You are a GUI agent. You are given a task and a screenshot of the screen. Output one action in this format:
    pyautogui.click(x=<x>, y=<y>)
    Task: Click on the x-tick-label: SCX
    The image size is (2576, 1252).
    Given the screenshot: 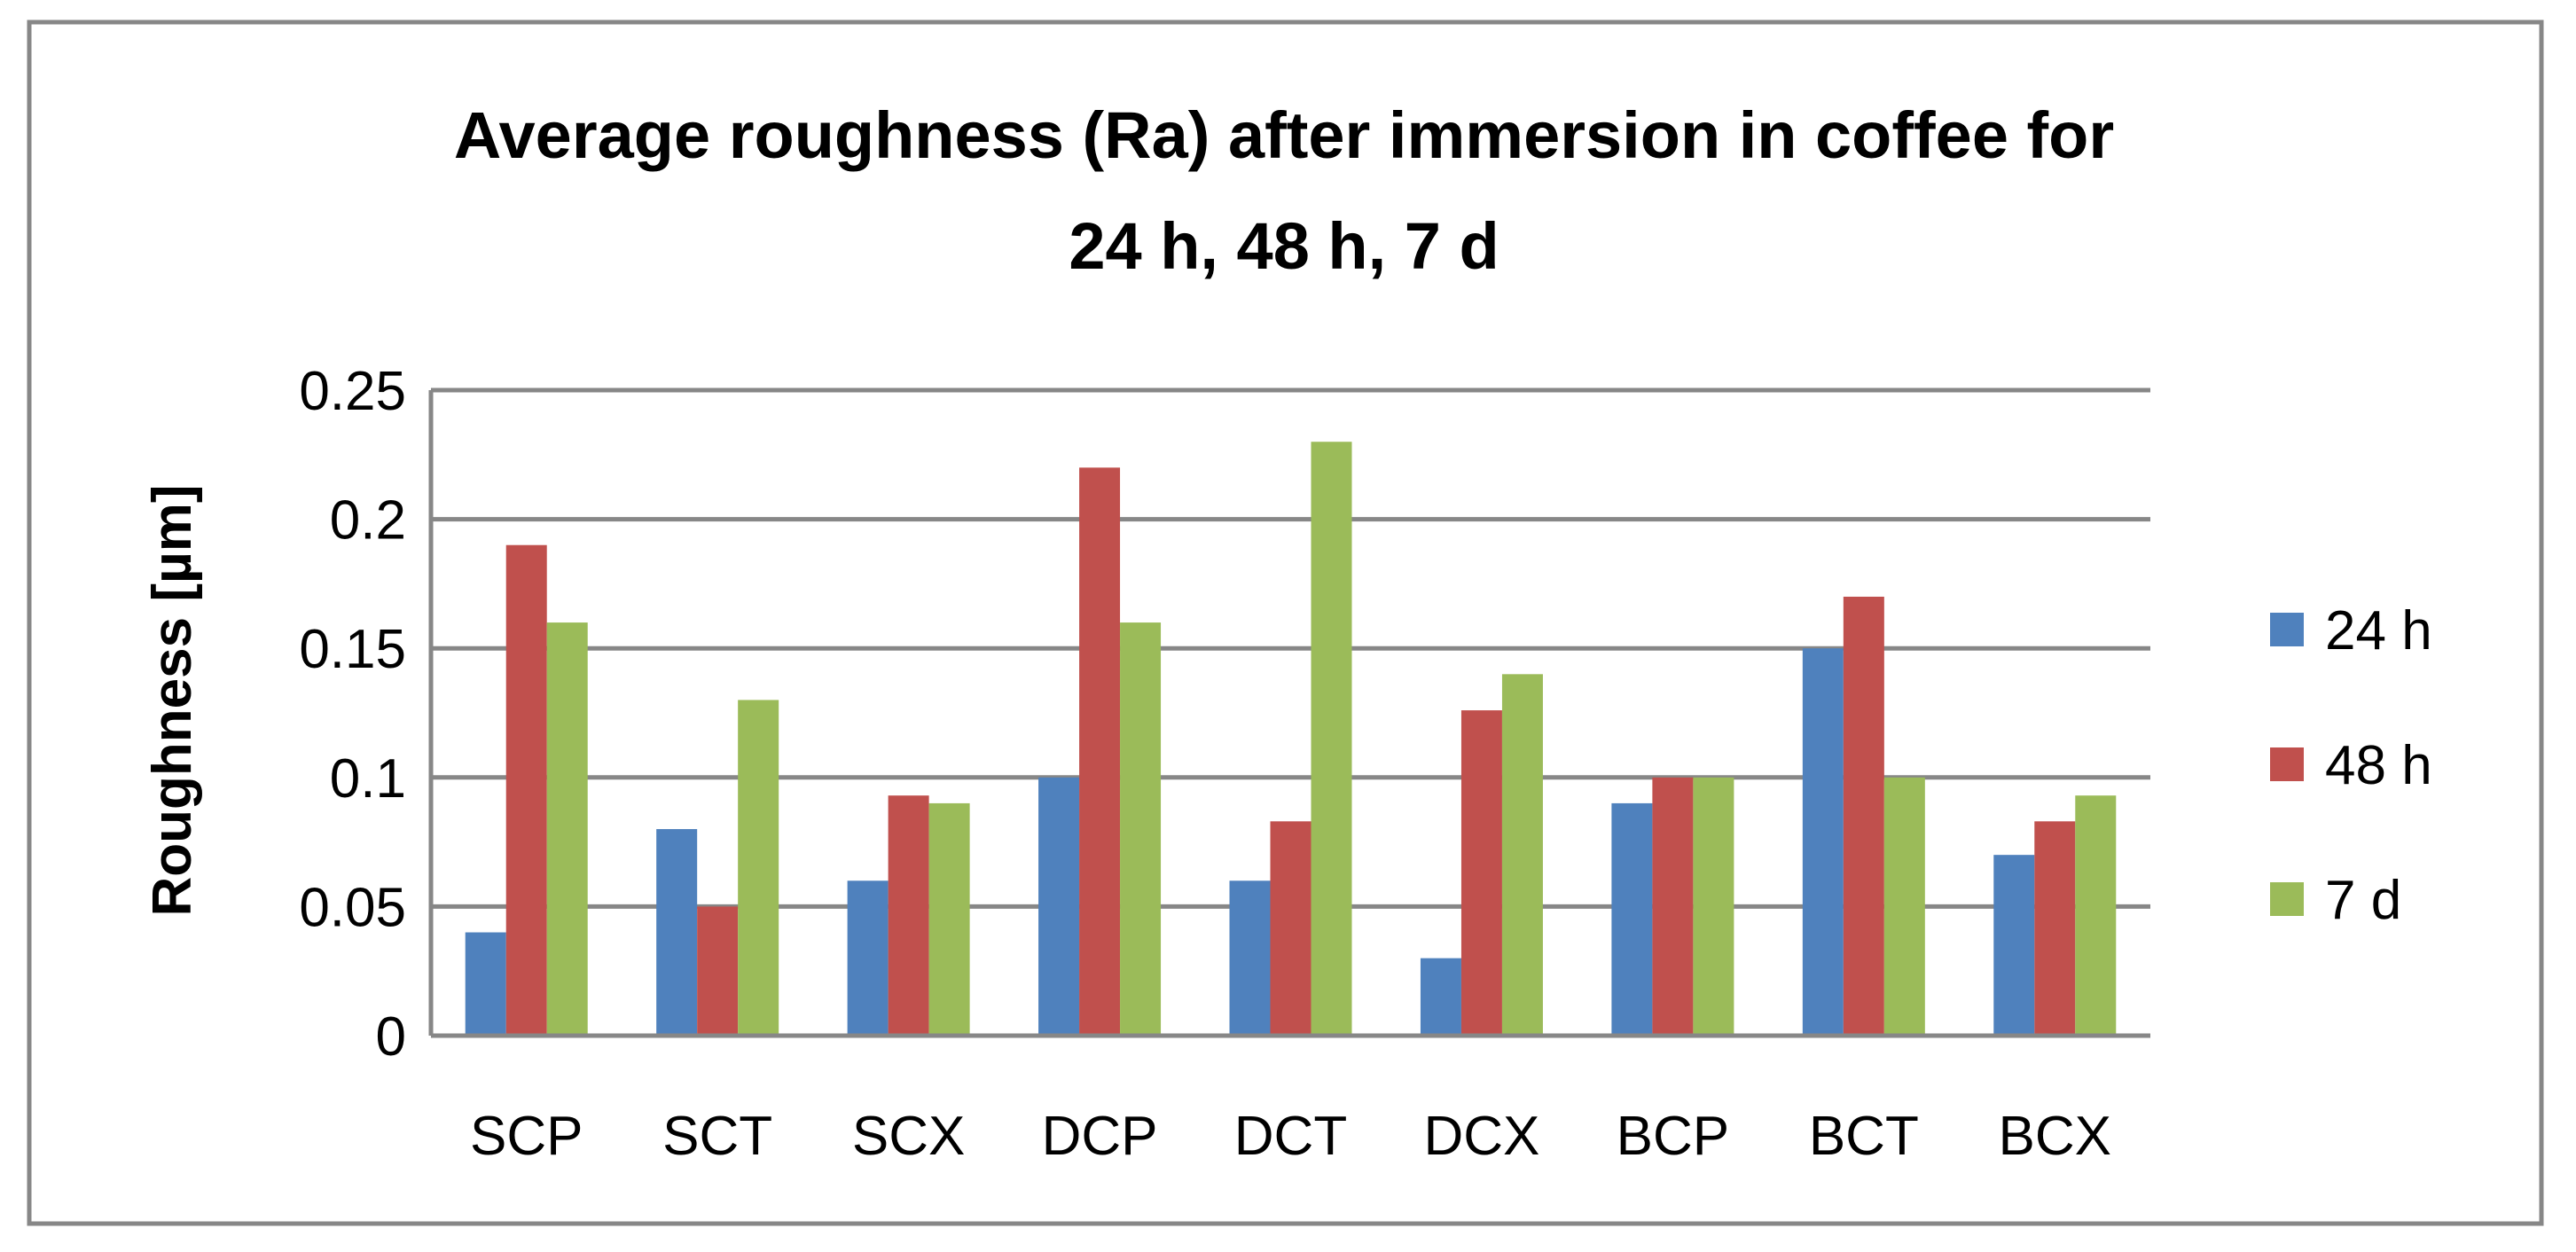 What is the action you would take?
    pyautogui.click(x=908, y=1136)
    